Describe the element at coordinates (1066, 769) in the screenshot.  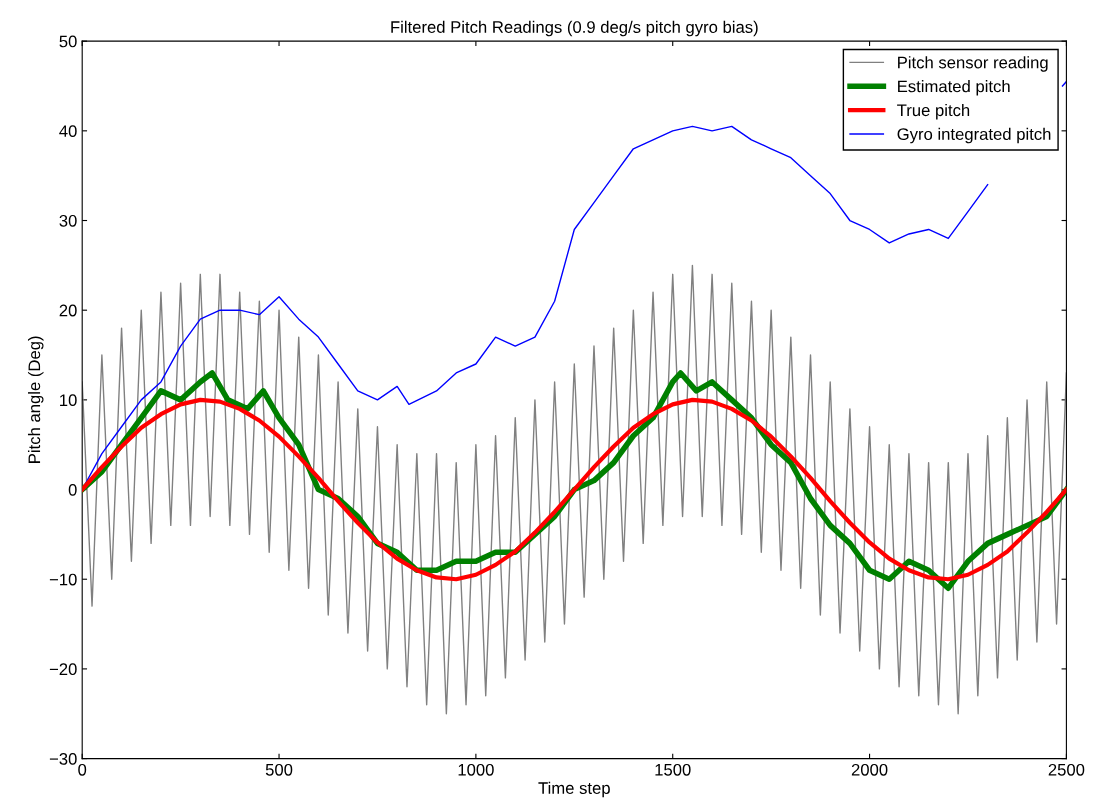
I see `x-tick-label: 2500` at that location.